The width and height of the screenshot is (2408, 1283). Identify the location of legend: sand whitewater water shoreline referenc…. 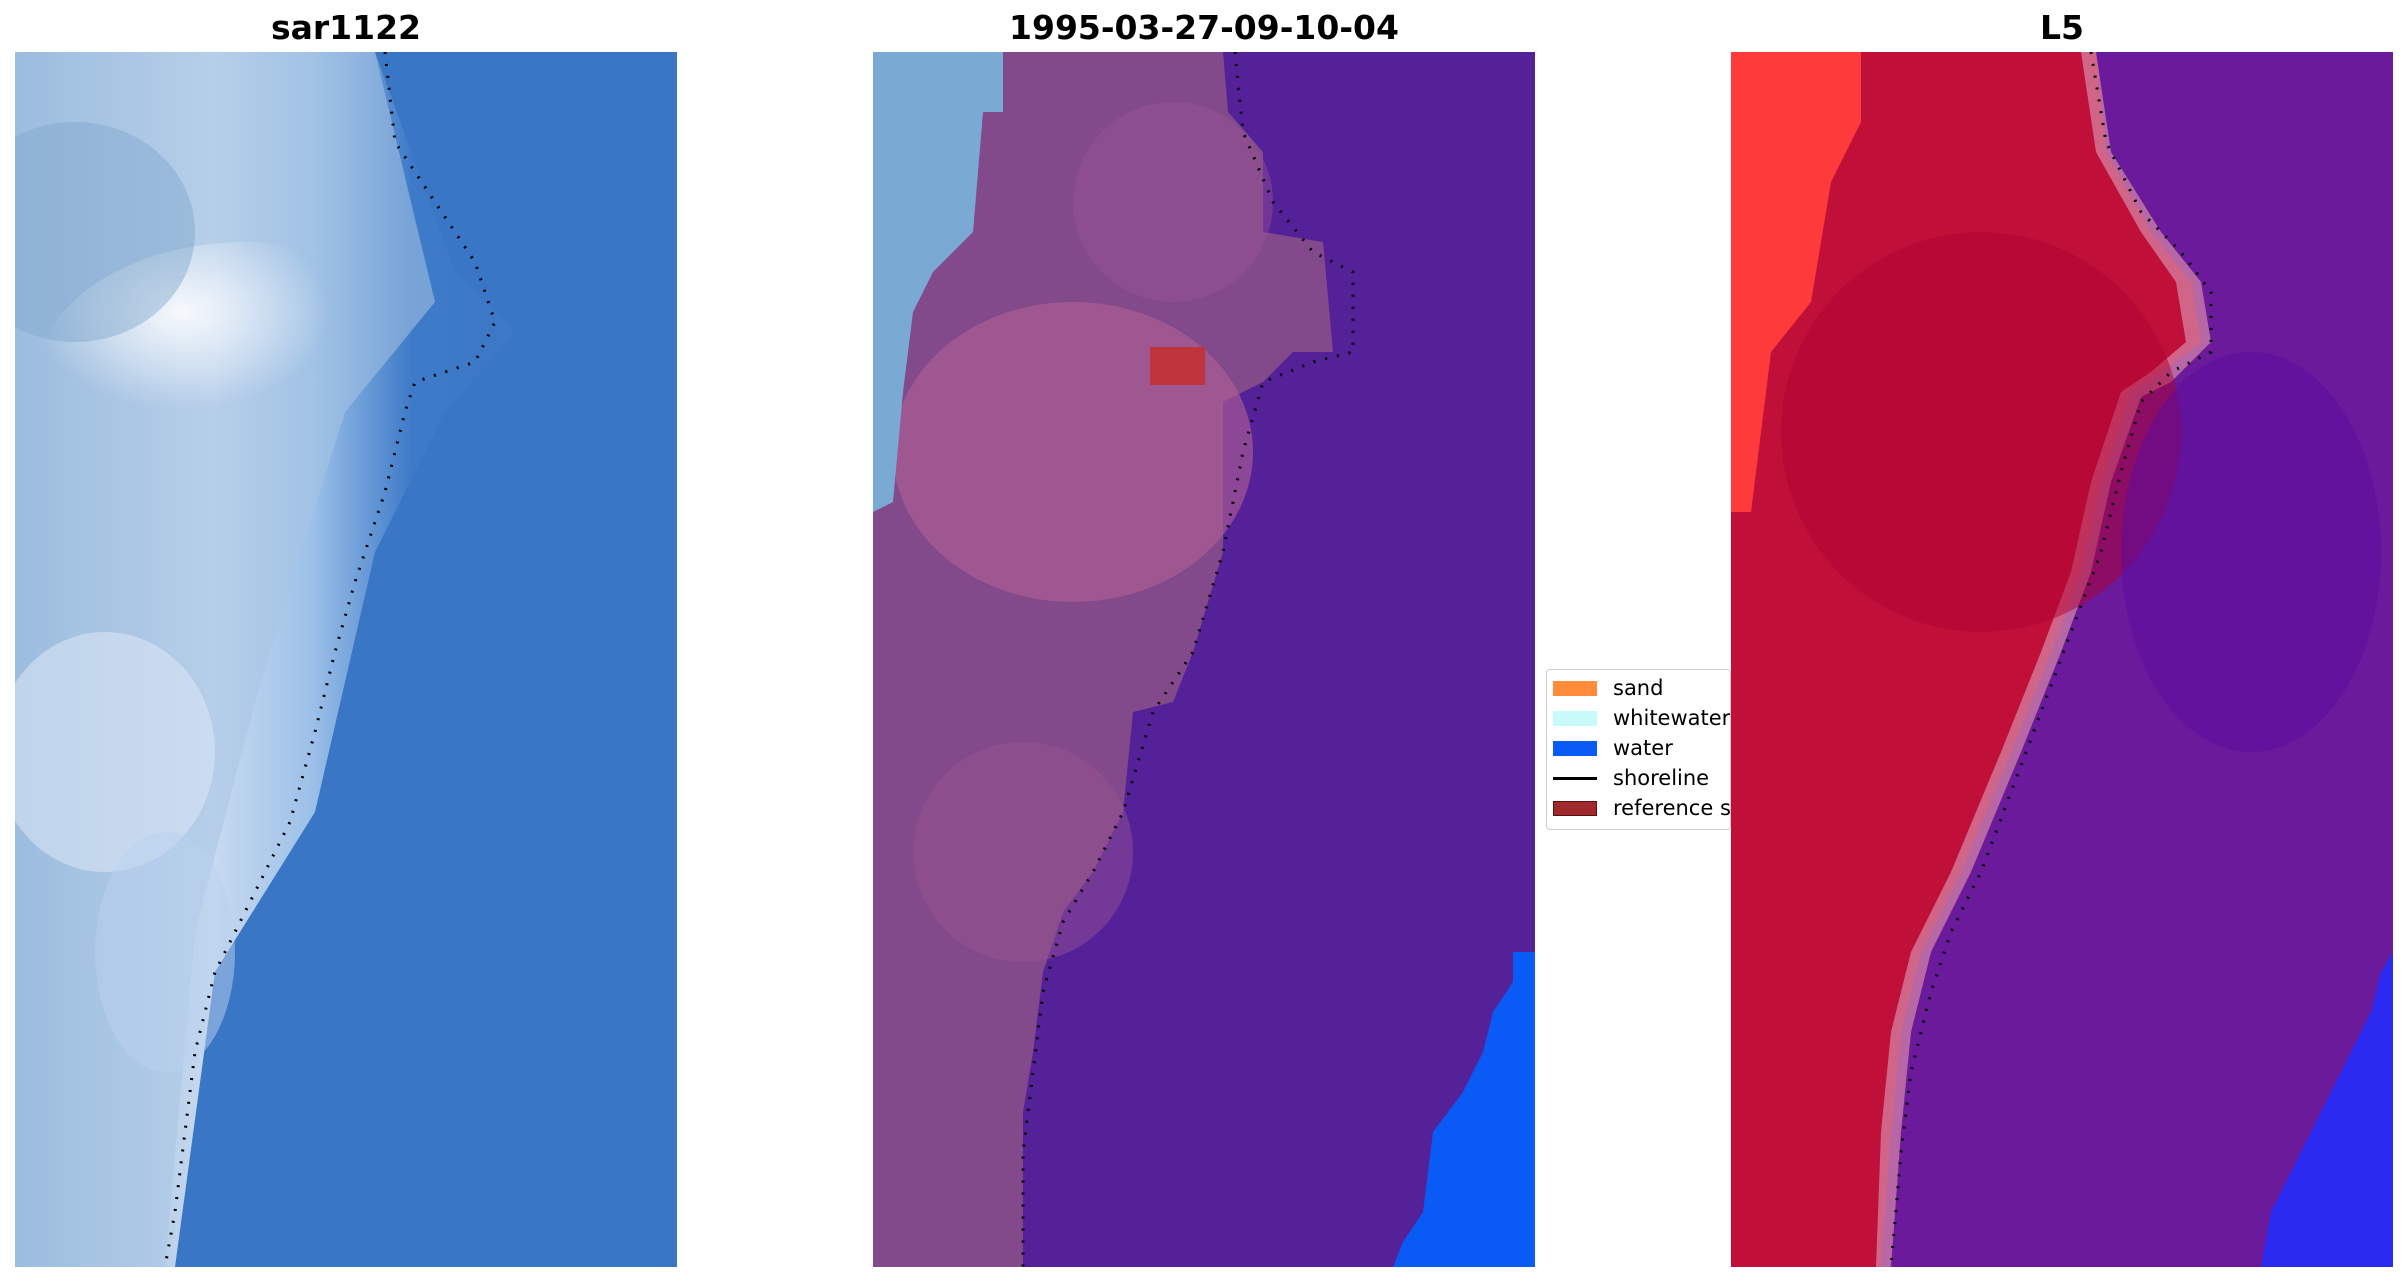
(1638, 749).